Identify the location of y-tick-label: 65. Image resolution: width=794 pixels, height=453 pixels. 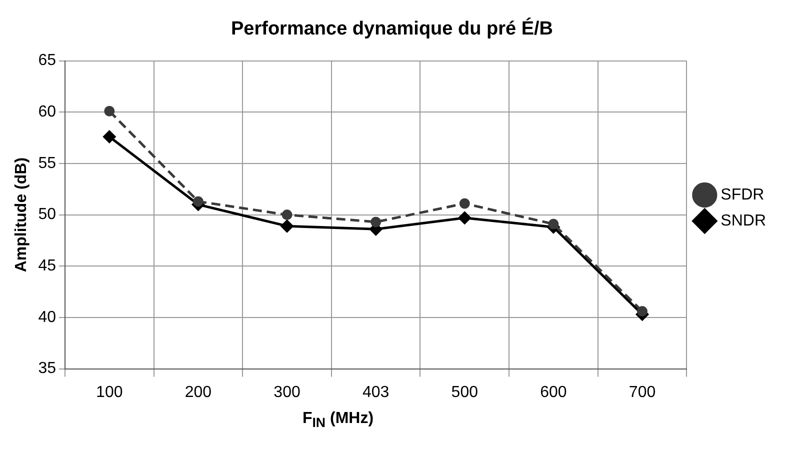
(47, 61).